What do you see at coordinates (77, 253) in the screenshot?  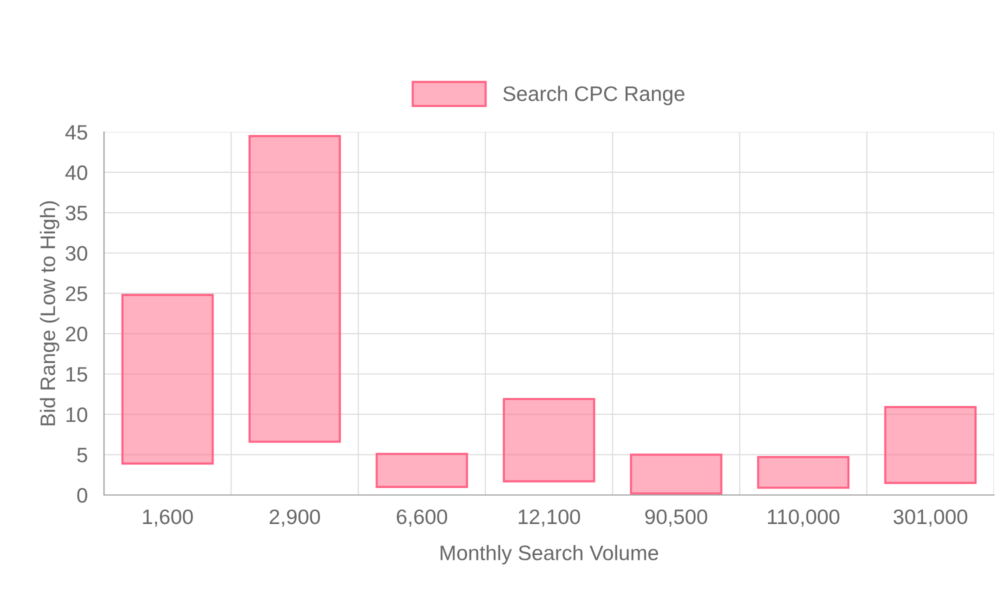 I see `y-tick-label: 30` at bounding box center [77, 253].